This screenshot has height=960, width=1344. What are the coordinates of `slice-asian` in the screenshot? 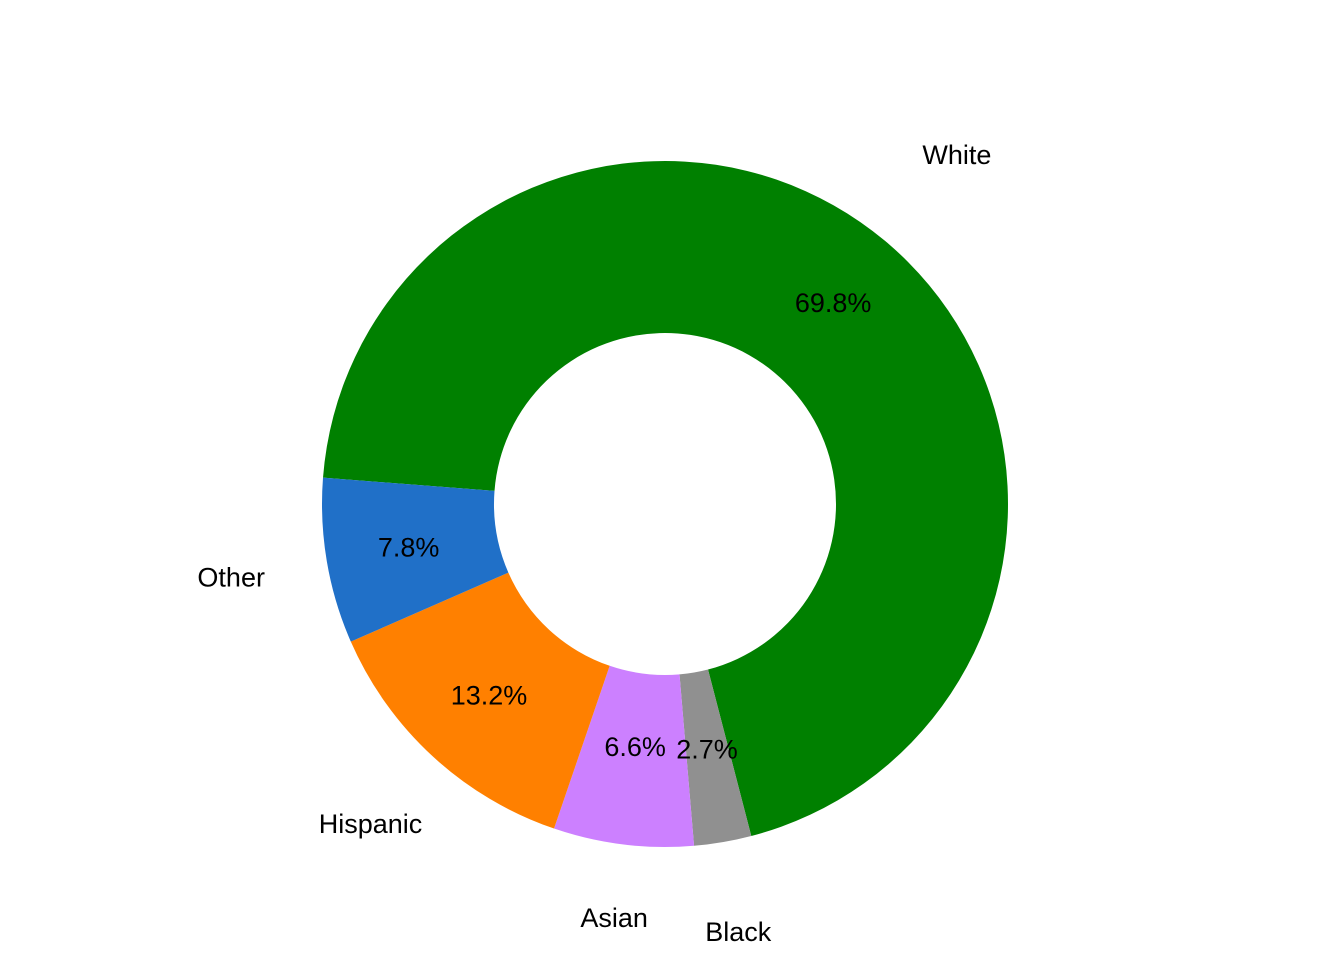 It's located at (624, 756).